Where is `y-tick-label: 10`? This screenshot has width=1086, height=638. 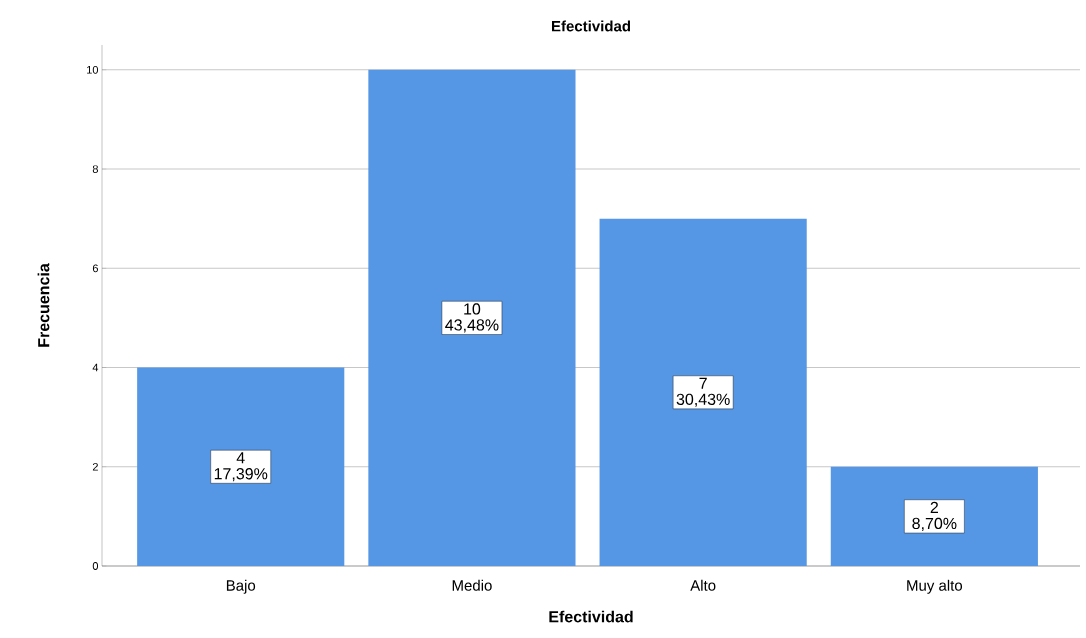
y-tick-label: 10 is located at coordinates (93, 69).